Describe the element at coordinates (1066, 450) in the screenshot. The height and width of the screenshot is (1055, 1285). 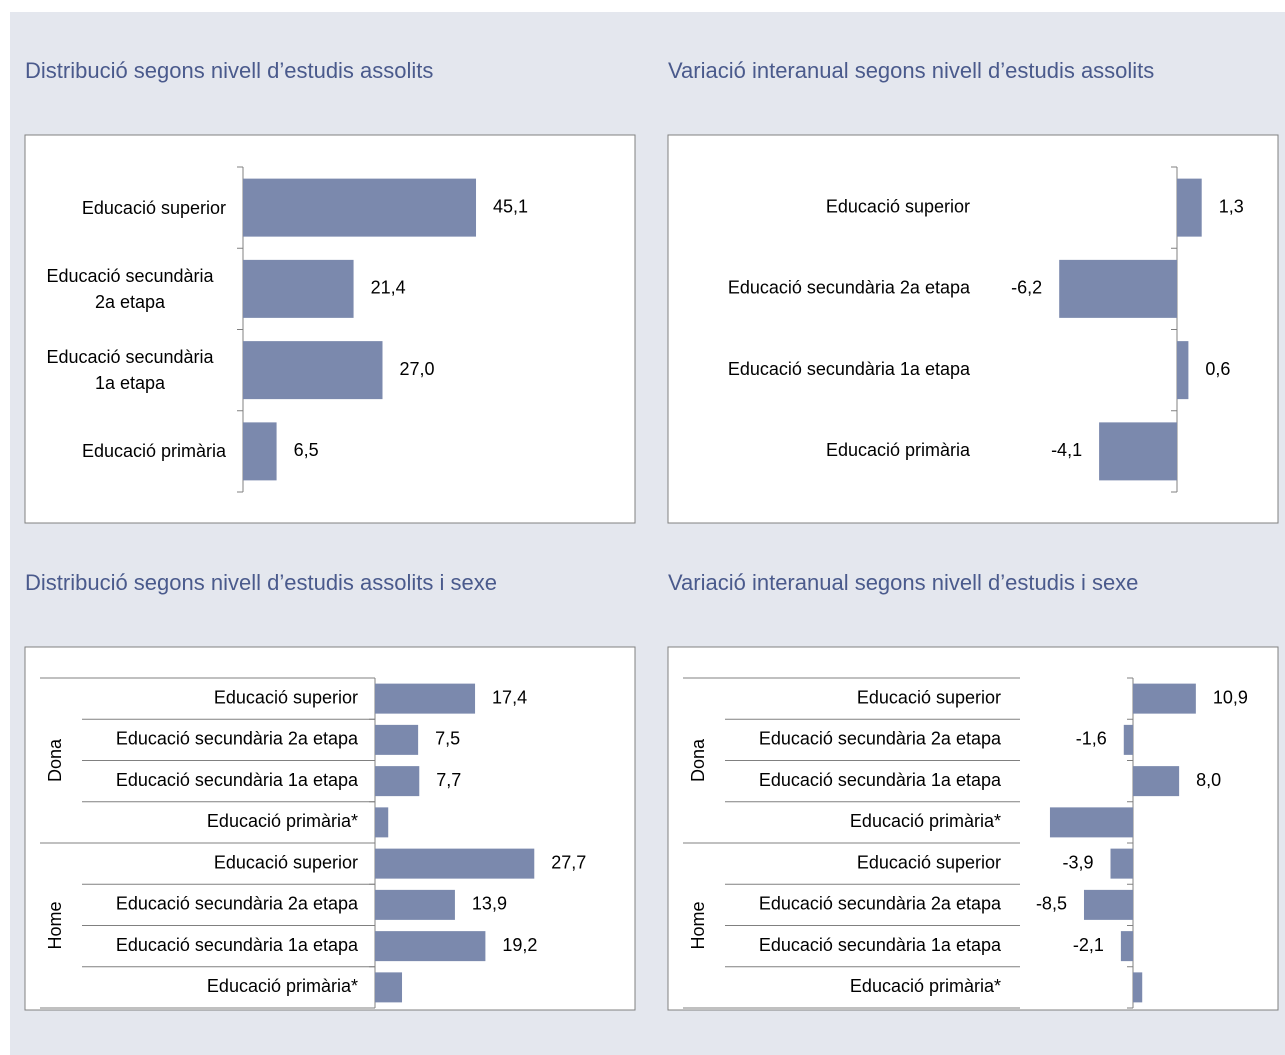
I see `value-label: -4,1` at that location.